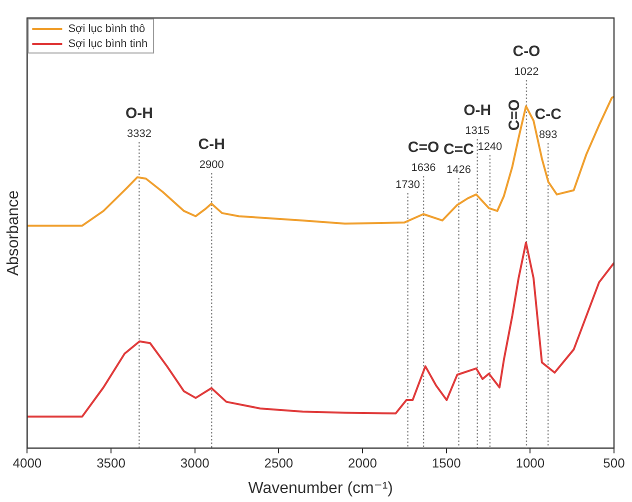  What do you see at coordinates (195, 463) in the screenshot?
I see `x-tick-label: 3000` at bounding box center [195, 463].